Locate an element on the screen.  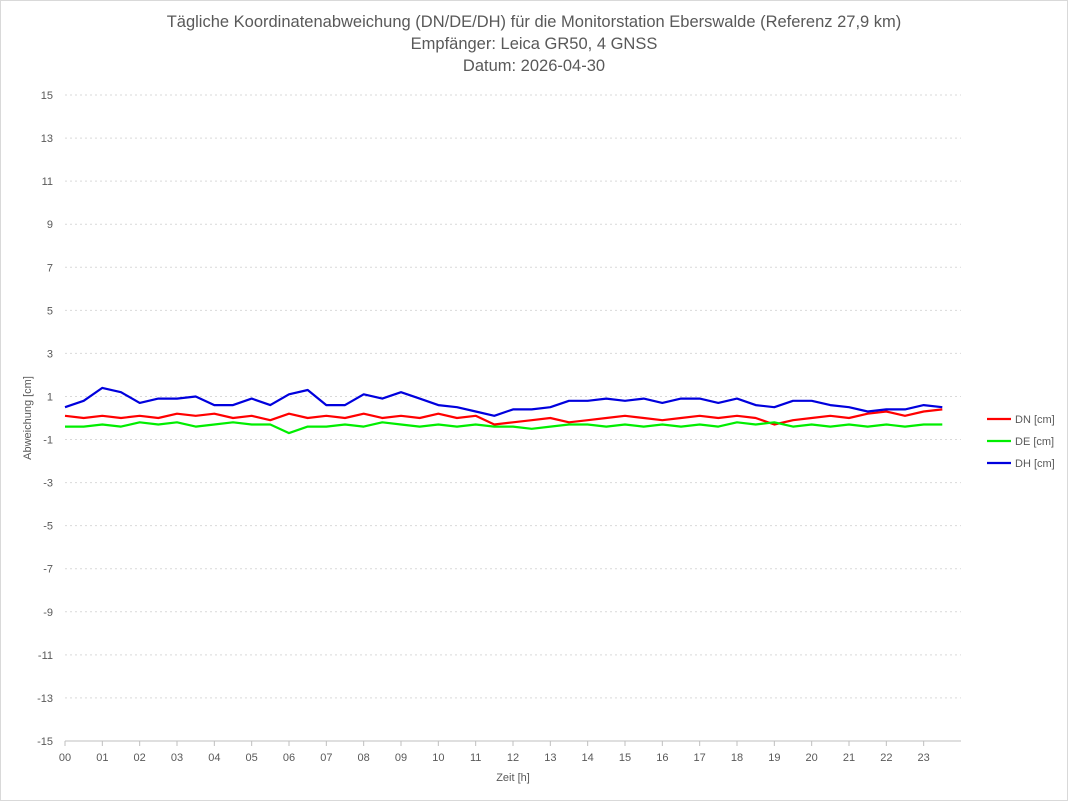
y-axis-ticks: 15 13 11 9 7 5 3 1 -1 -3 -5 -7 -9 -11 -13 -15 is located at coordinates (45, 419).